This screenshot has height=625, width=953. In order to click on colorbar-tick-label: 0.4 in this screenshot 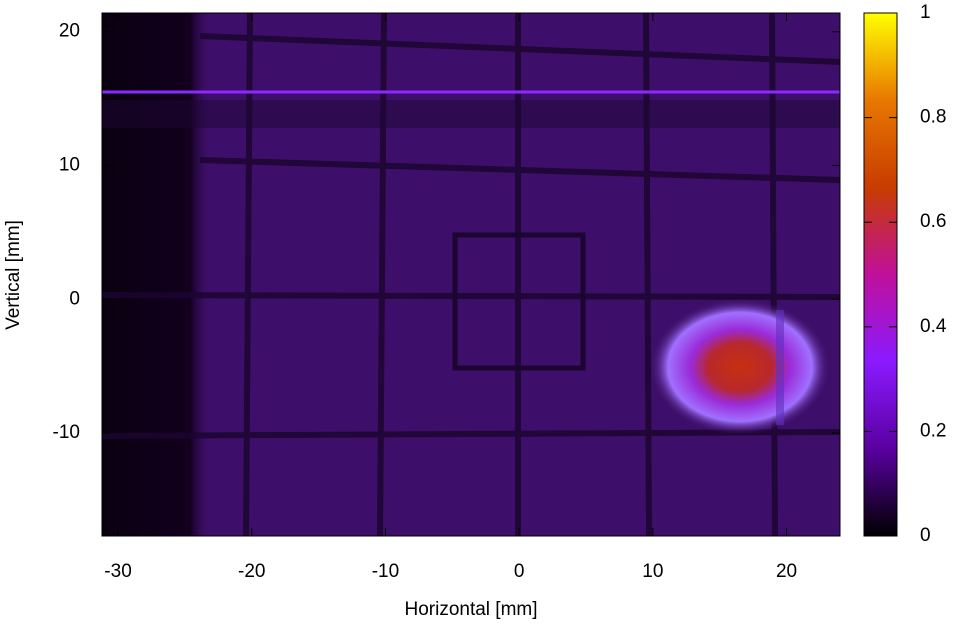, I will do `click(933, 326)`.